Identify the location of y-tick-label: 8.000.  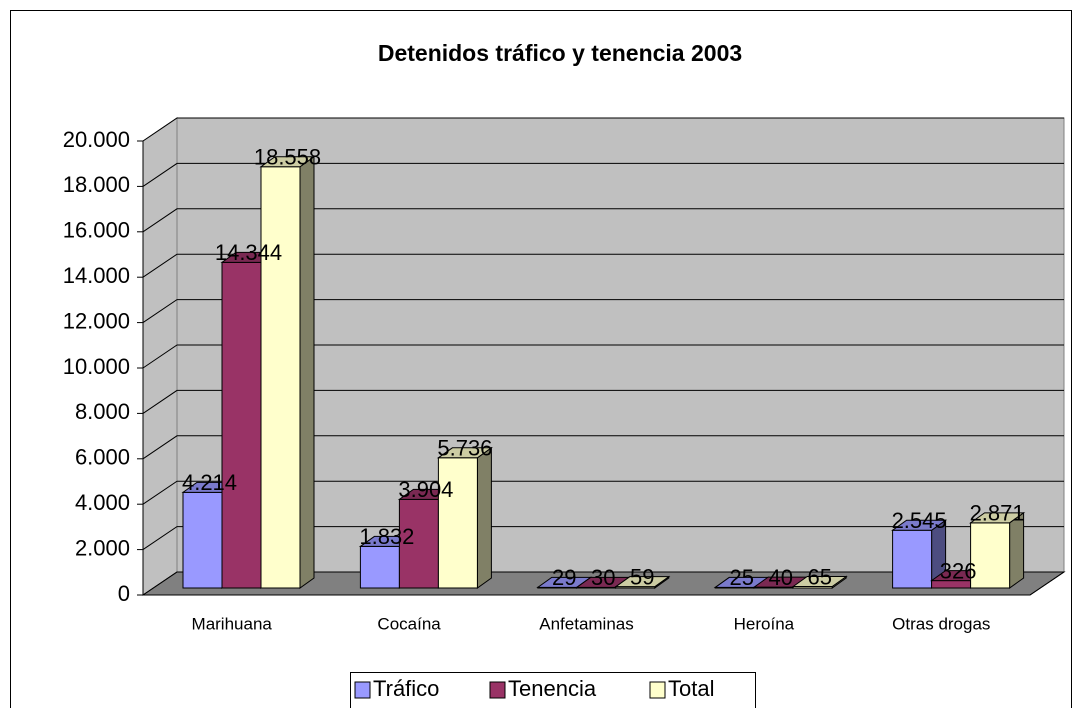
(102, 411).